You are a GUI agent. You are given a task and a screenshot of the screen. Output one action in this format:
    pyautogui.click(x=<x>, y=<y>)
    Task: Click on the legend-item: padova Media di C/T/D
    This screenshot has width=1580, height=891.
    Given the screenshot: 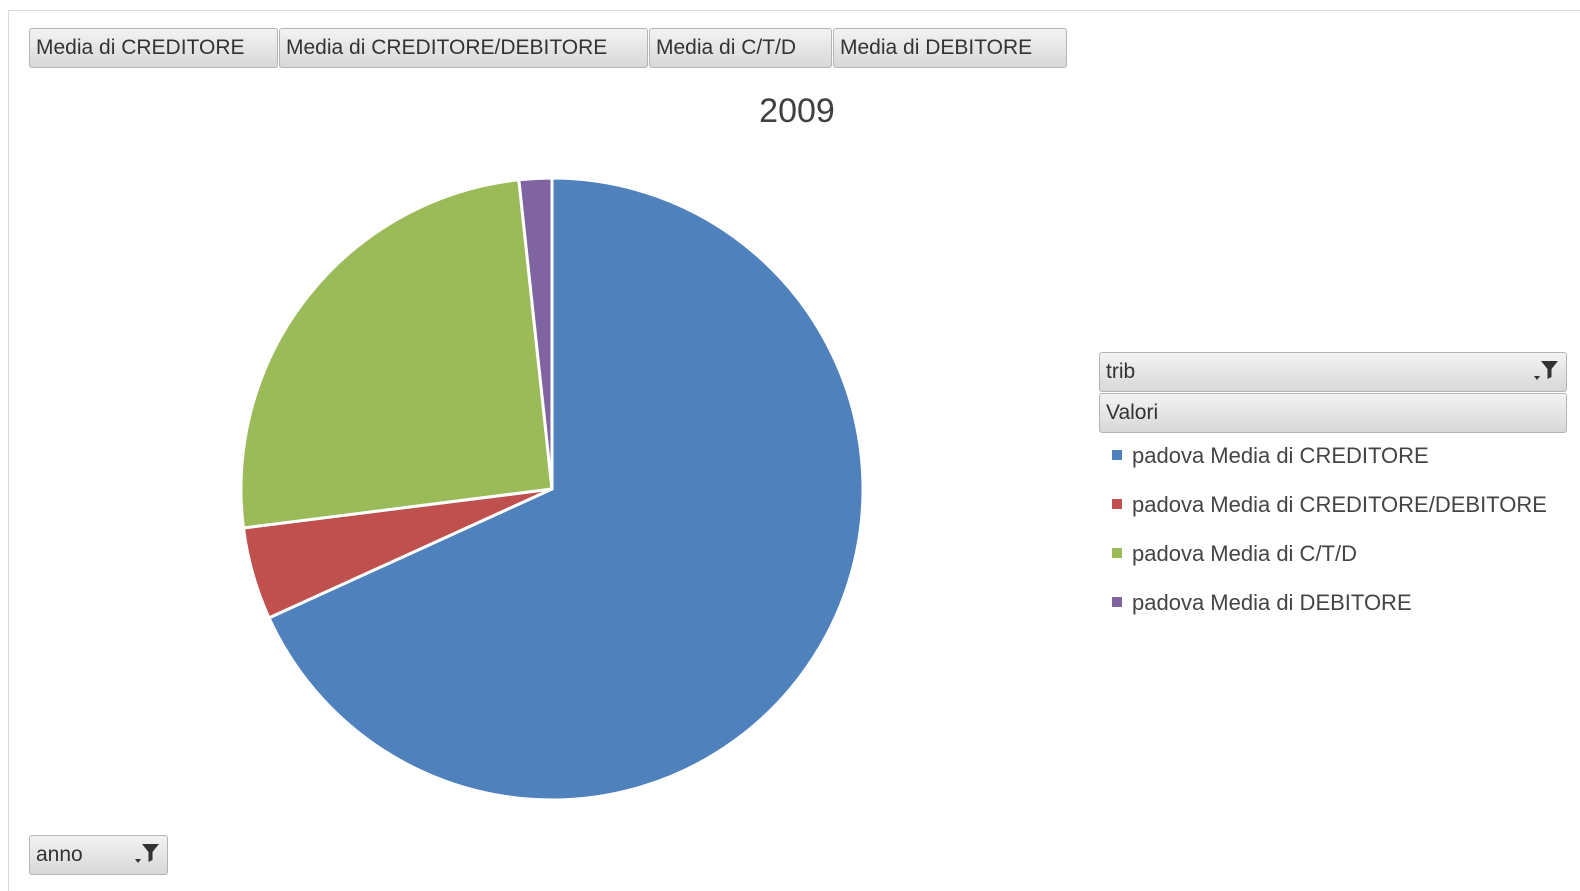 What is the action you would take?
    pyautogui.click(x=1234, y=554)
    